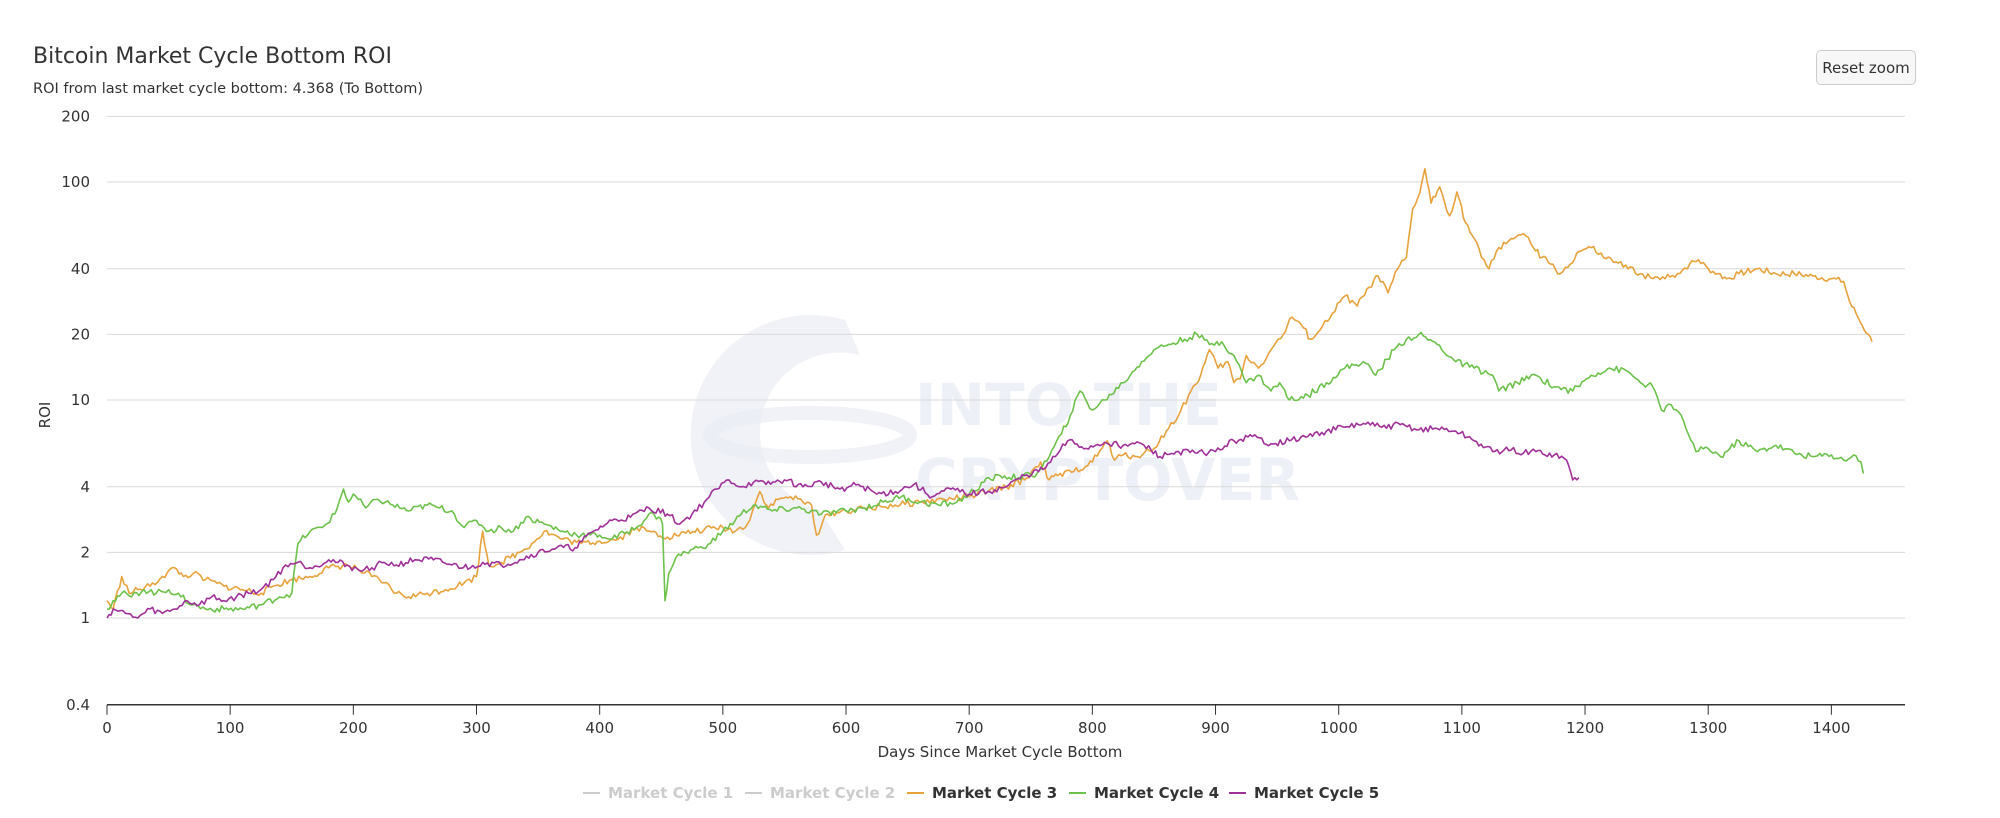  I want to click on legend-item-cycle-1: Market Cycle 1, so click(658, 793).